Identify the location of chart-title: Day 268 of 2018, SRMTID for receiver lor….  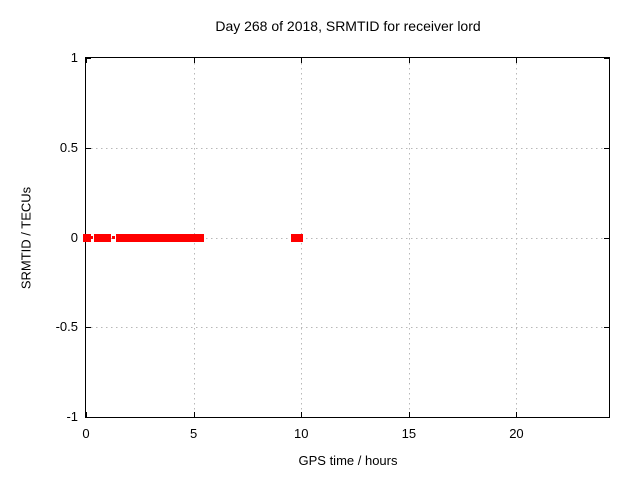
(348, 26).